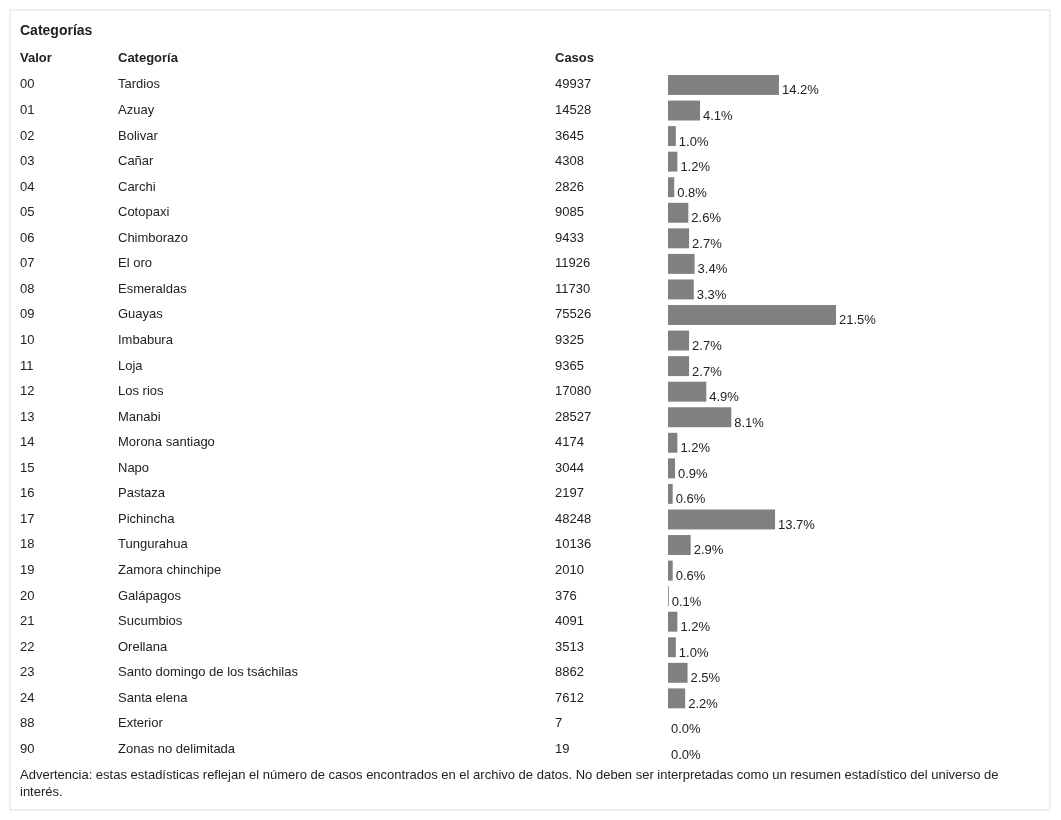 The width and height of the screenshot is (1061, 820). Describe the element at coordinates (706, 218) in the screenshot. I see `data-label: 2.6%` at that location.